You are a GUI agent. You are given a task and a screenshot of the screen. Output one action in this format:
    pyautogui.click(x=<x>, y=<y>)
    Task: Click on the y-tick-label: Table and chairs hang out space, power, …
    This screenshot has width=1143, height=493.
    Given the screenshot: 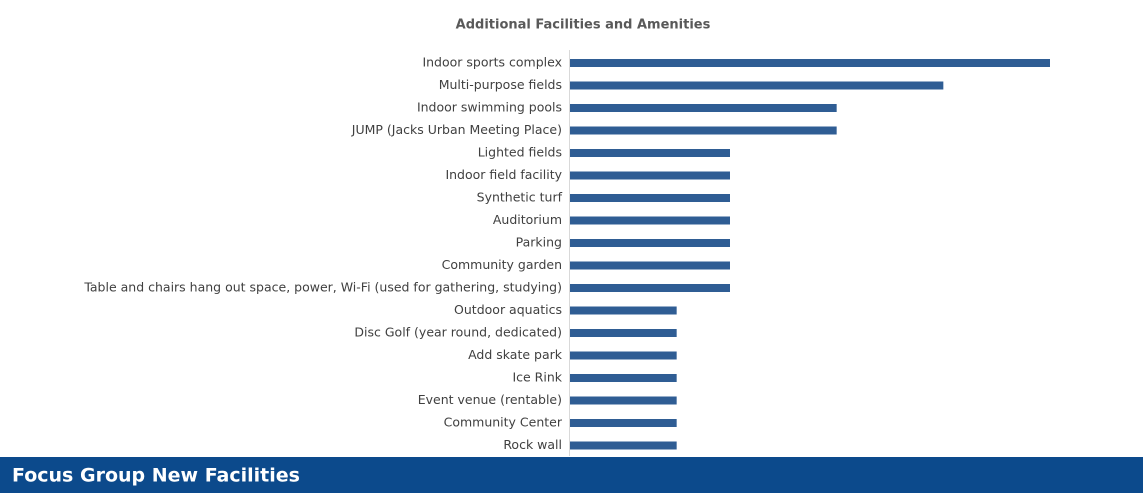 What is the action you would take?
    pyautogui.click(x=322, y=287)
    